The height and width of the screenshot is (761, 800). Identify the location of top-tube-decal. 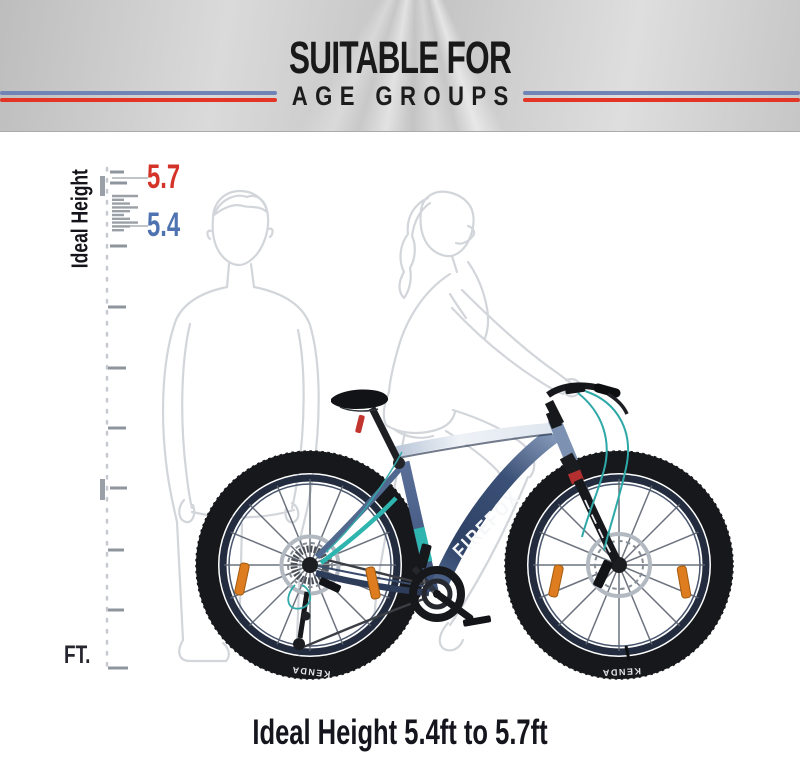
(475, 446).